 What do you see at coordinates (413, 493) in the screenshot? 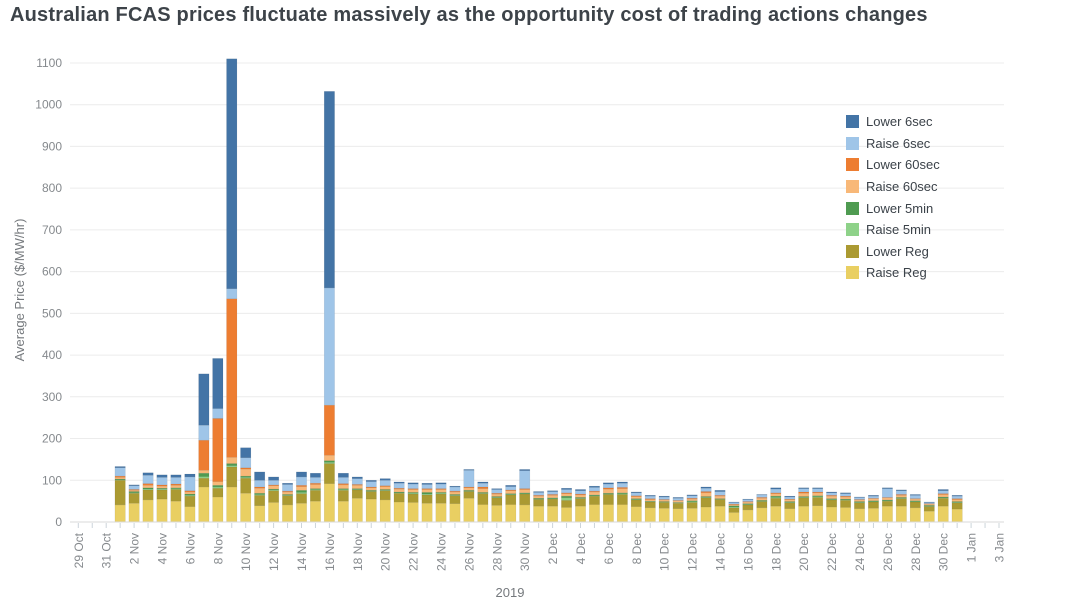
I see `bar-segment-22-nov-raise-5min` at bounding box center [413, 493].